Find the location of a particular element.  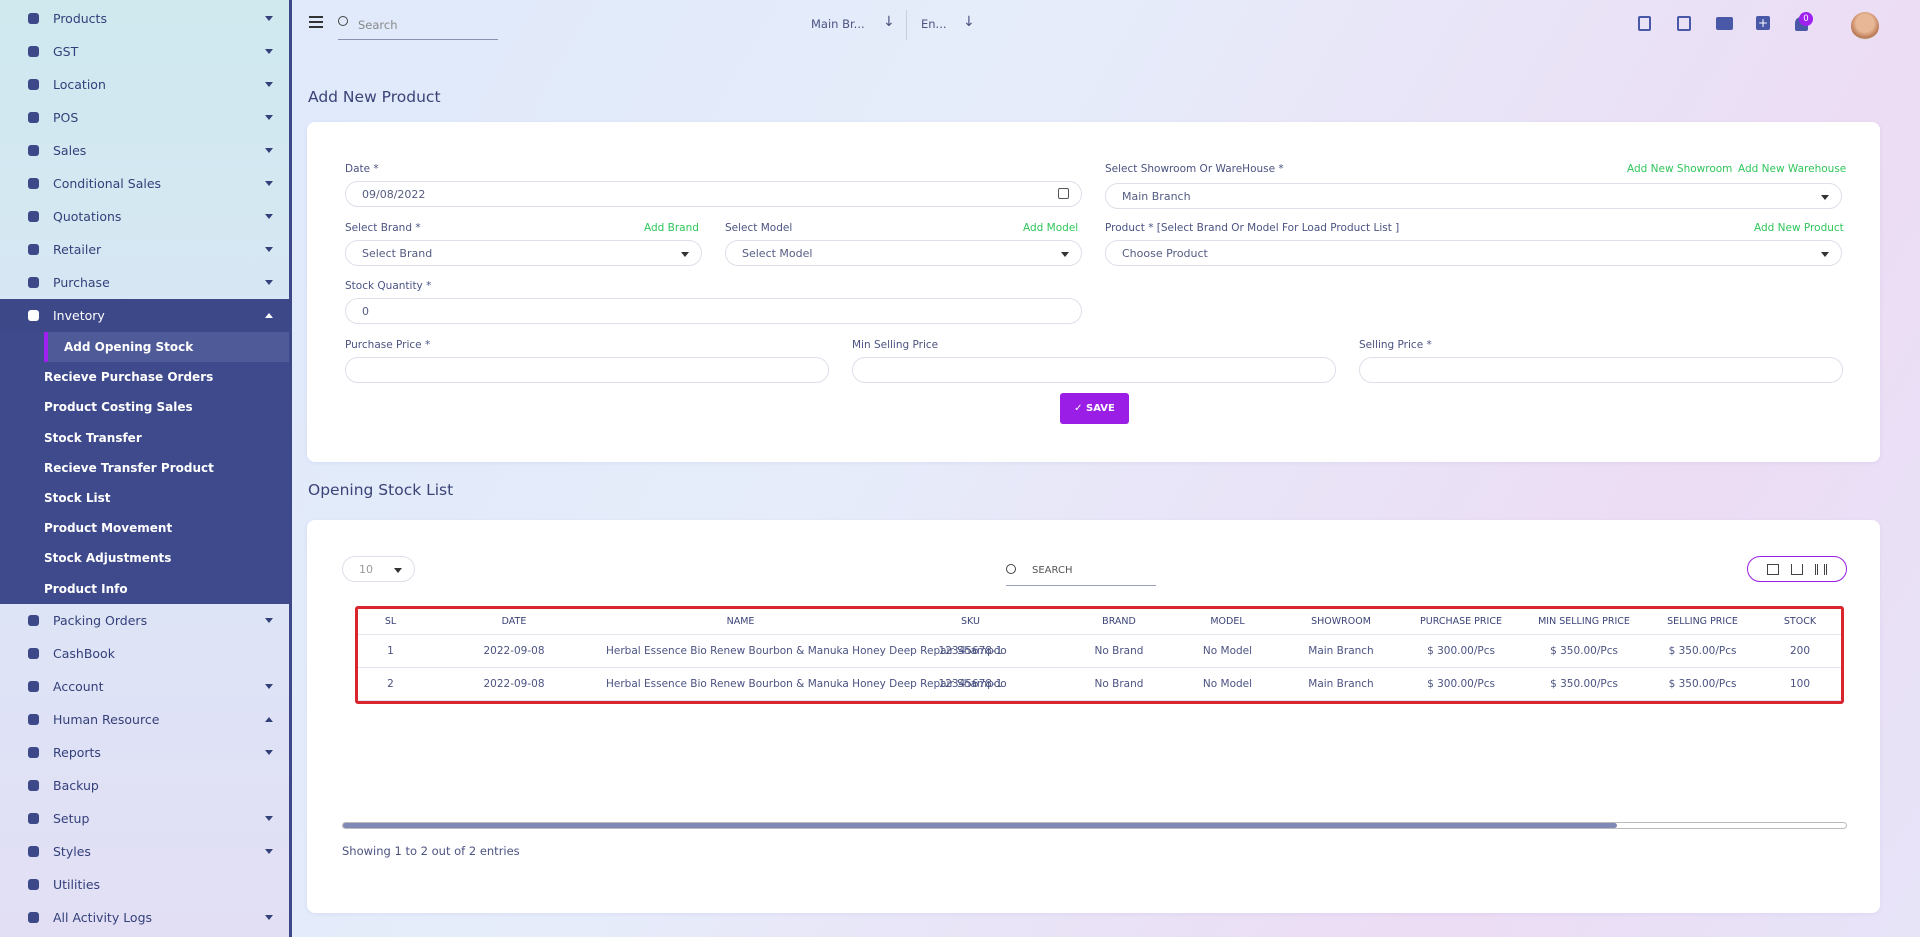

nav-item: Packing Orders is located at coordinates (144, 620).